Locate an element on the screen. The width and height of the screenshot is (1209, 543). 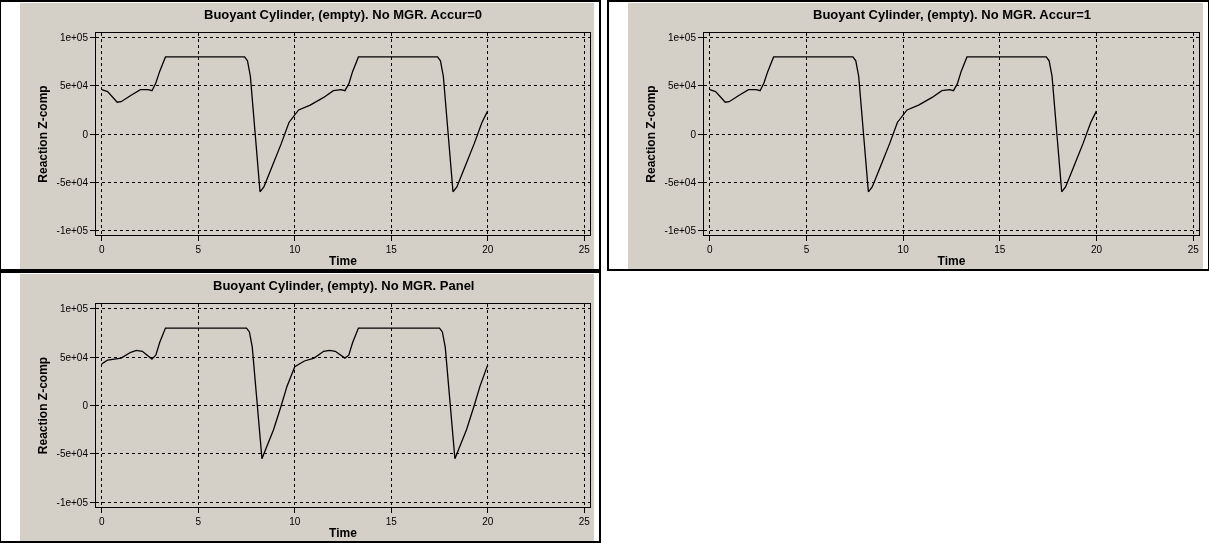
chart-title: Buoyant Cylinder, (empty). No MGR. Accur=1 is located at coordinates (952, 14).